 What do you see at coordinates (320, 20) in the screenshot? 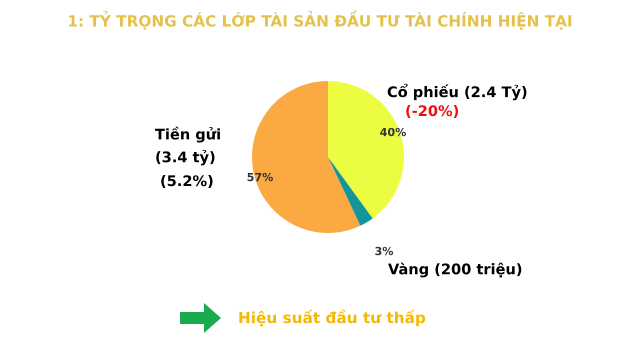
I see `chart-title: 1: TỶ TRỌNG CÁC LỚP TÀI SẢN ĐẦU TƯ TÀI CHÍNH HIỆN TẠI` at bounding box center [320, 20].